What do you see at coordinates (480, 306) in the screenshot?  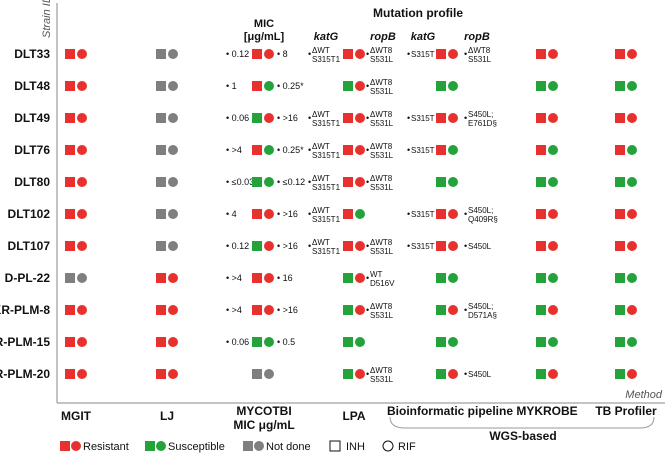 I see `row-kr-plm-8-bio-ropb-line-1: S450L;` at bounding box center [480, 306].